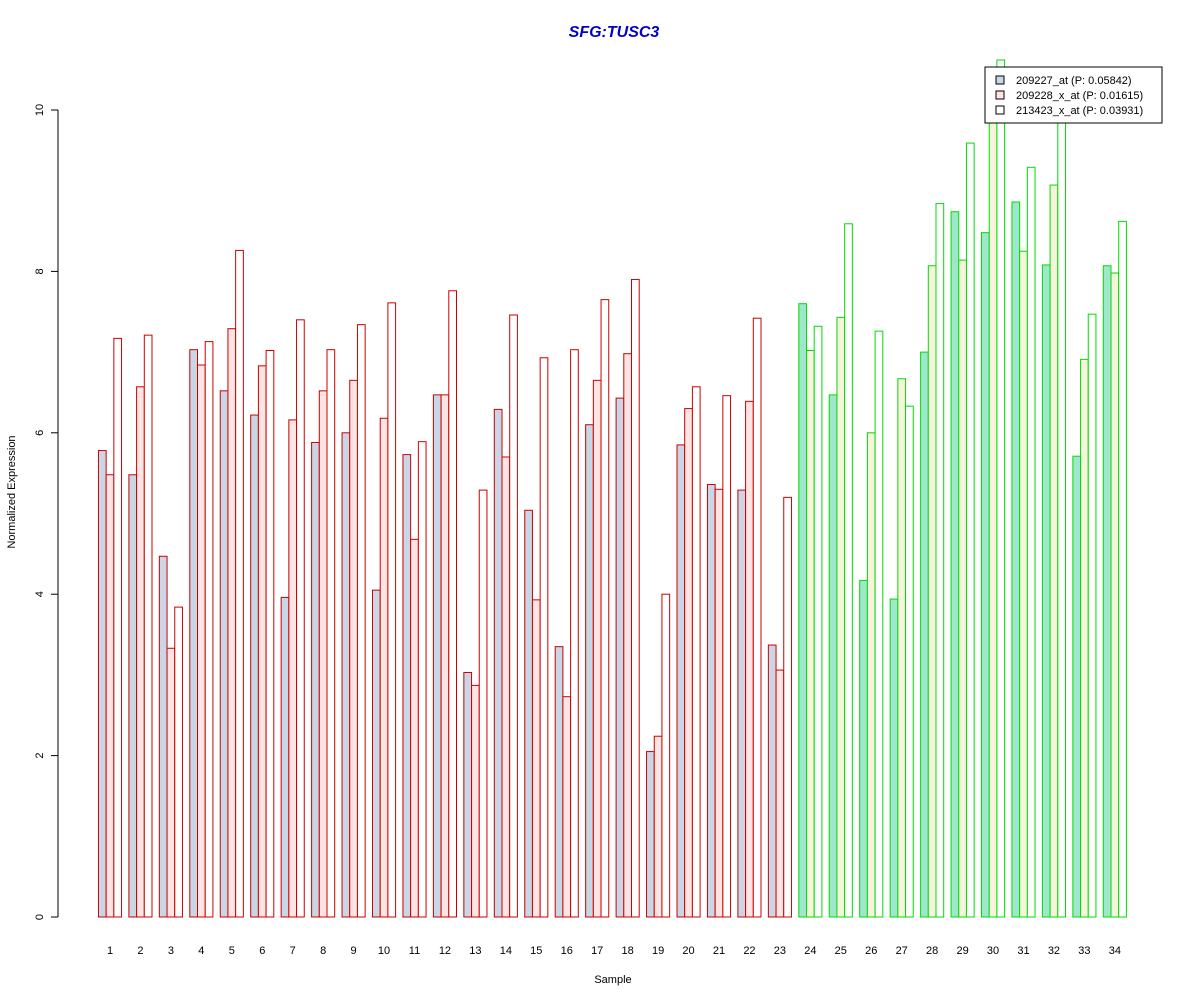  I want to click on x-tick-label: 5, so click(232, 951).